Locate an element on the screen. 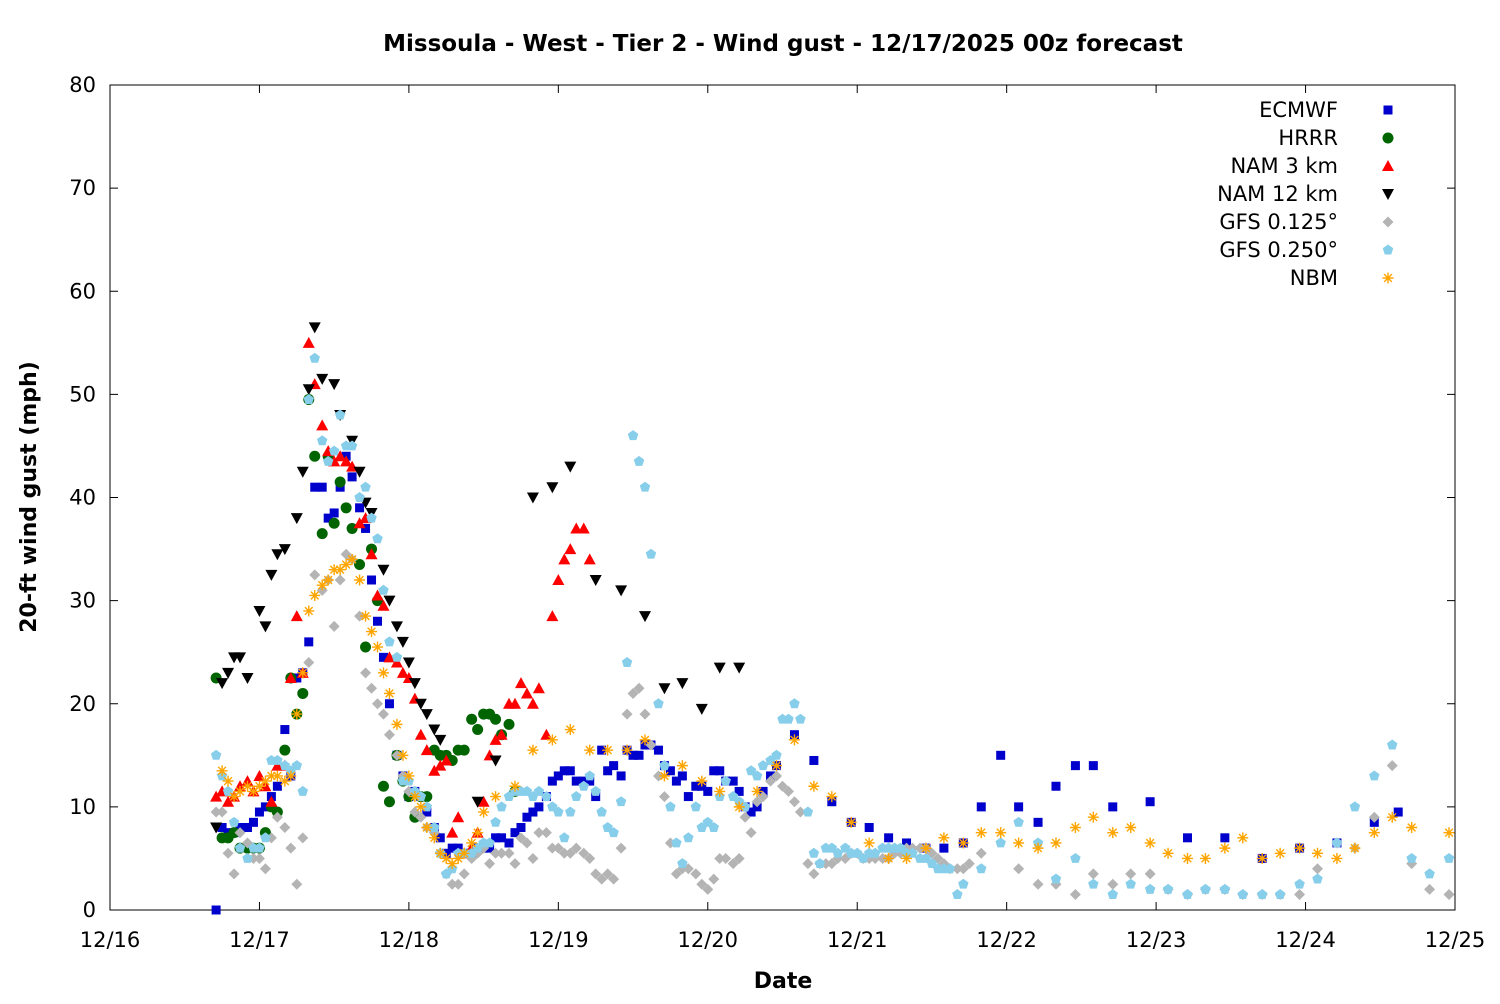  legend-marker is located at coordinates (1388, 278).